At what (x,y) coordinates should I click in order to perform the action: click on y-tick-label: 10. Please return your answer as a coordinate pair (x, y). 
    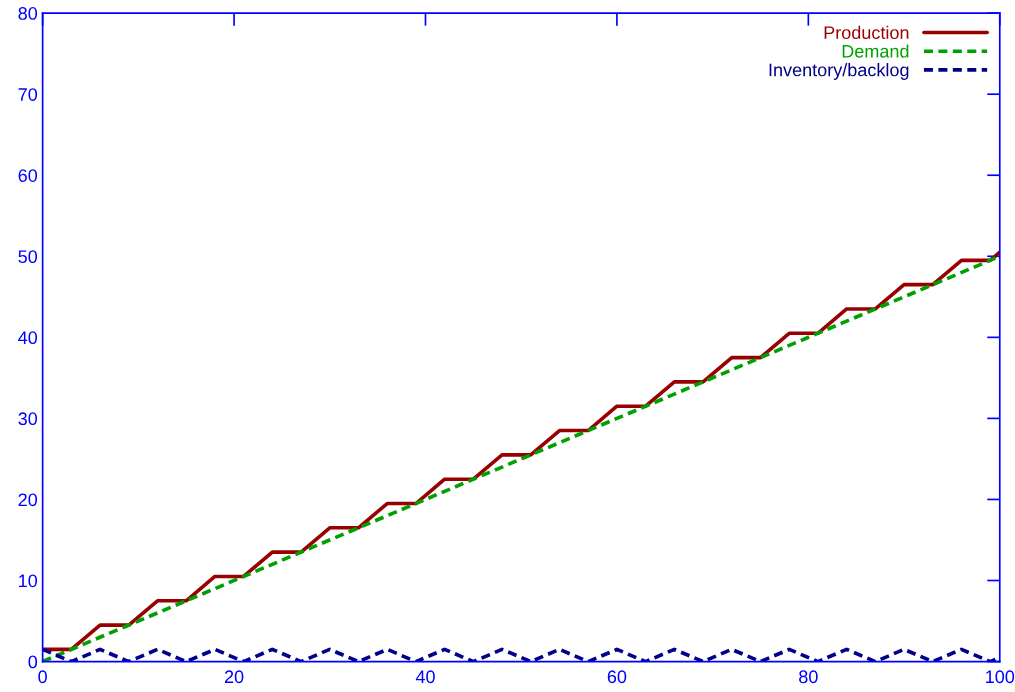
    Looking at the image, I should click on (28, 581).